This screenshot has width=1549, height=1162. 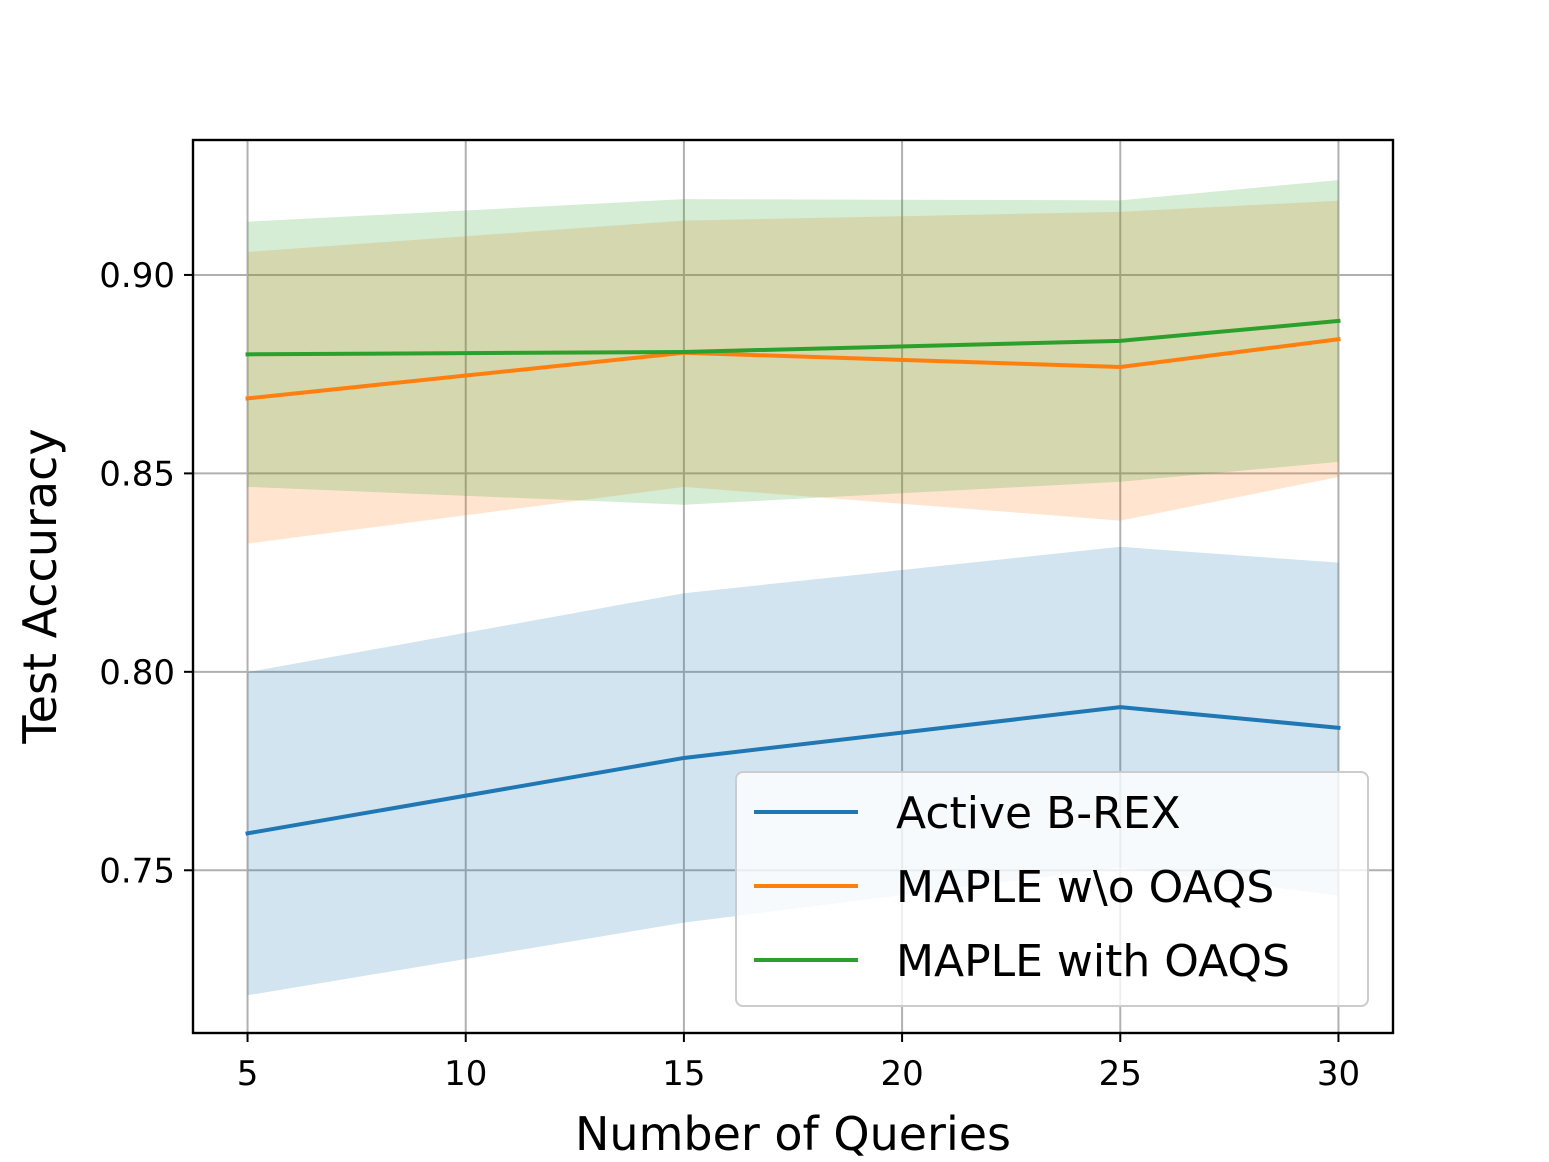 What do you see at coordinates (137, 673) in the screenshot?
I see `y-tick-label: 0.80` at bounding box center [137, 673].